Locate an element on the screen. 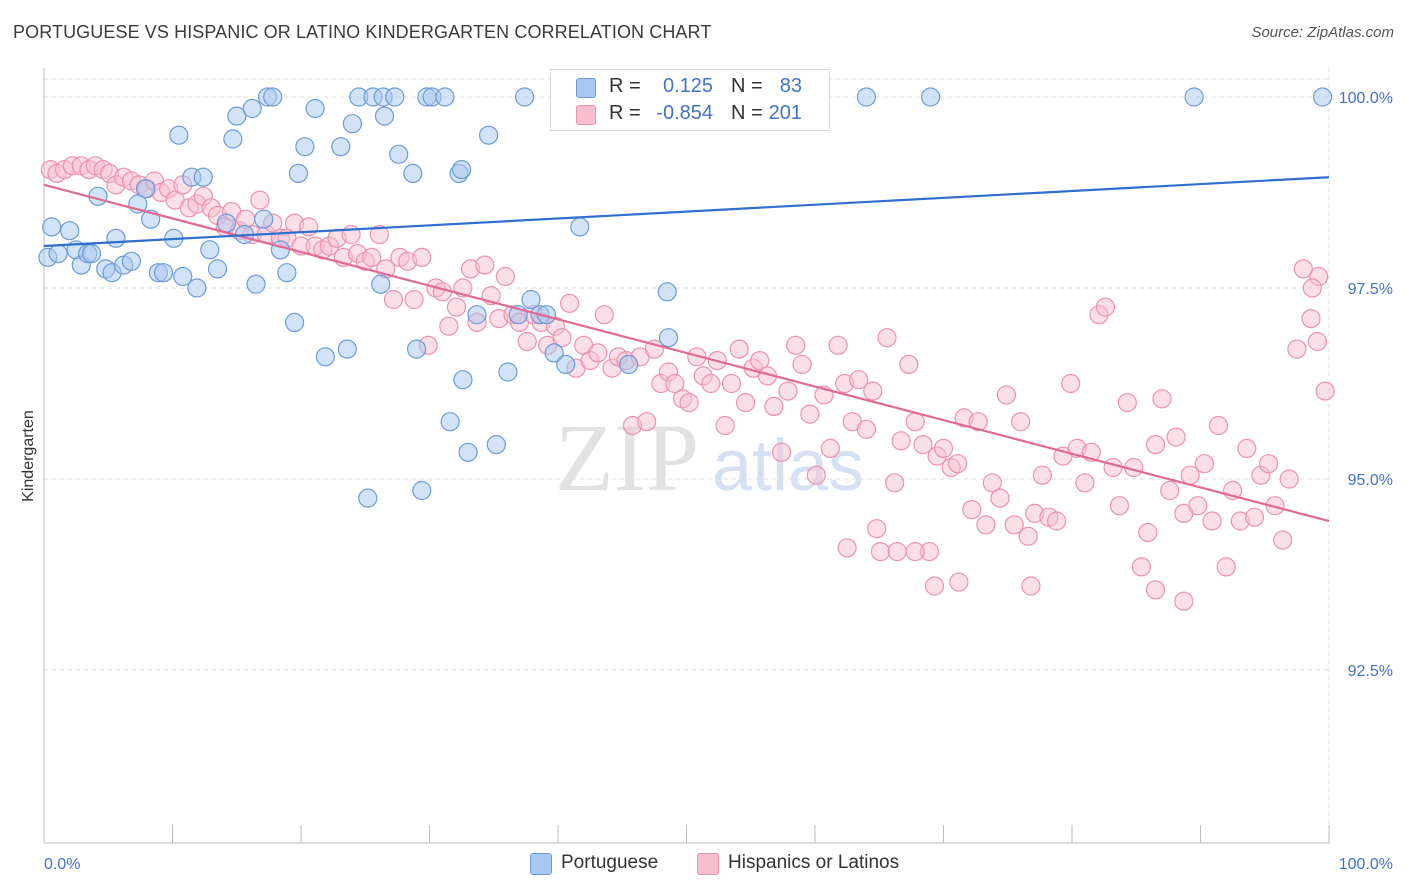 This screenshot has width=1406, height=892. hispanic-r-value: -0.854 is located at coordinates (684, 113).